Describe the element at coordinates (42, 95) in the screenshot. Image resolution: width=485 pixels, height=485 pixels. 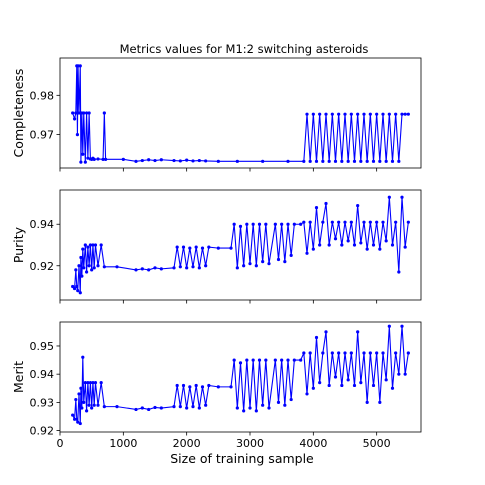
I see `completeness-y-tick-label: 0.98` at that location.